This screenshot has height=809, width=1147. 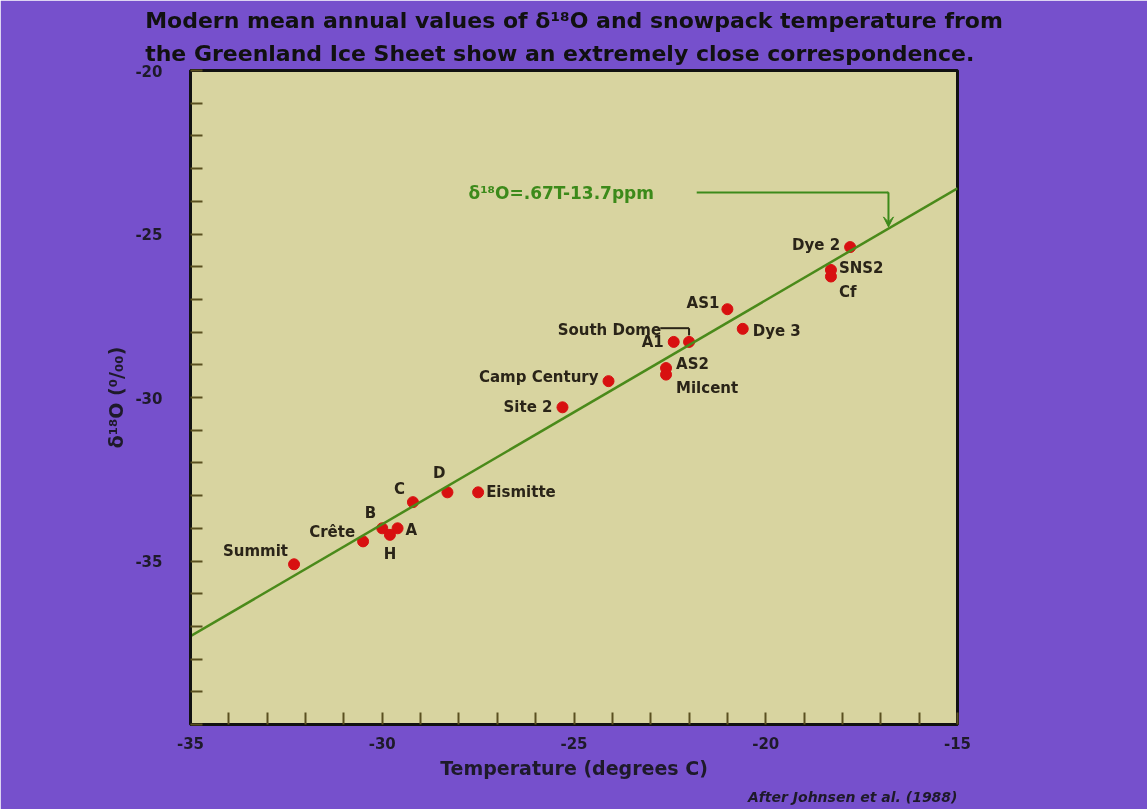 I want to click on annotation: C, so click(x=399, y=489).